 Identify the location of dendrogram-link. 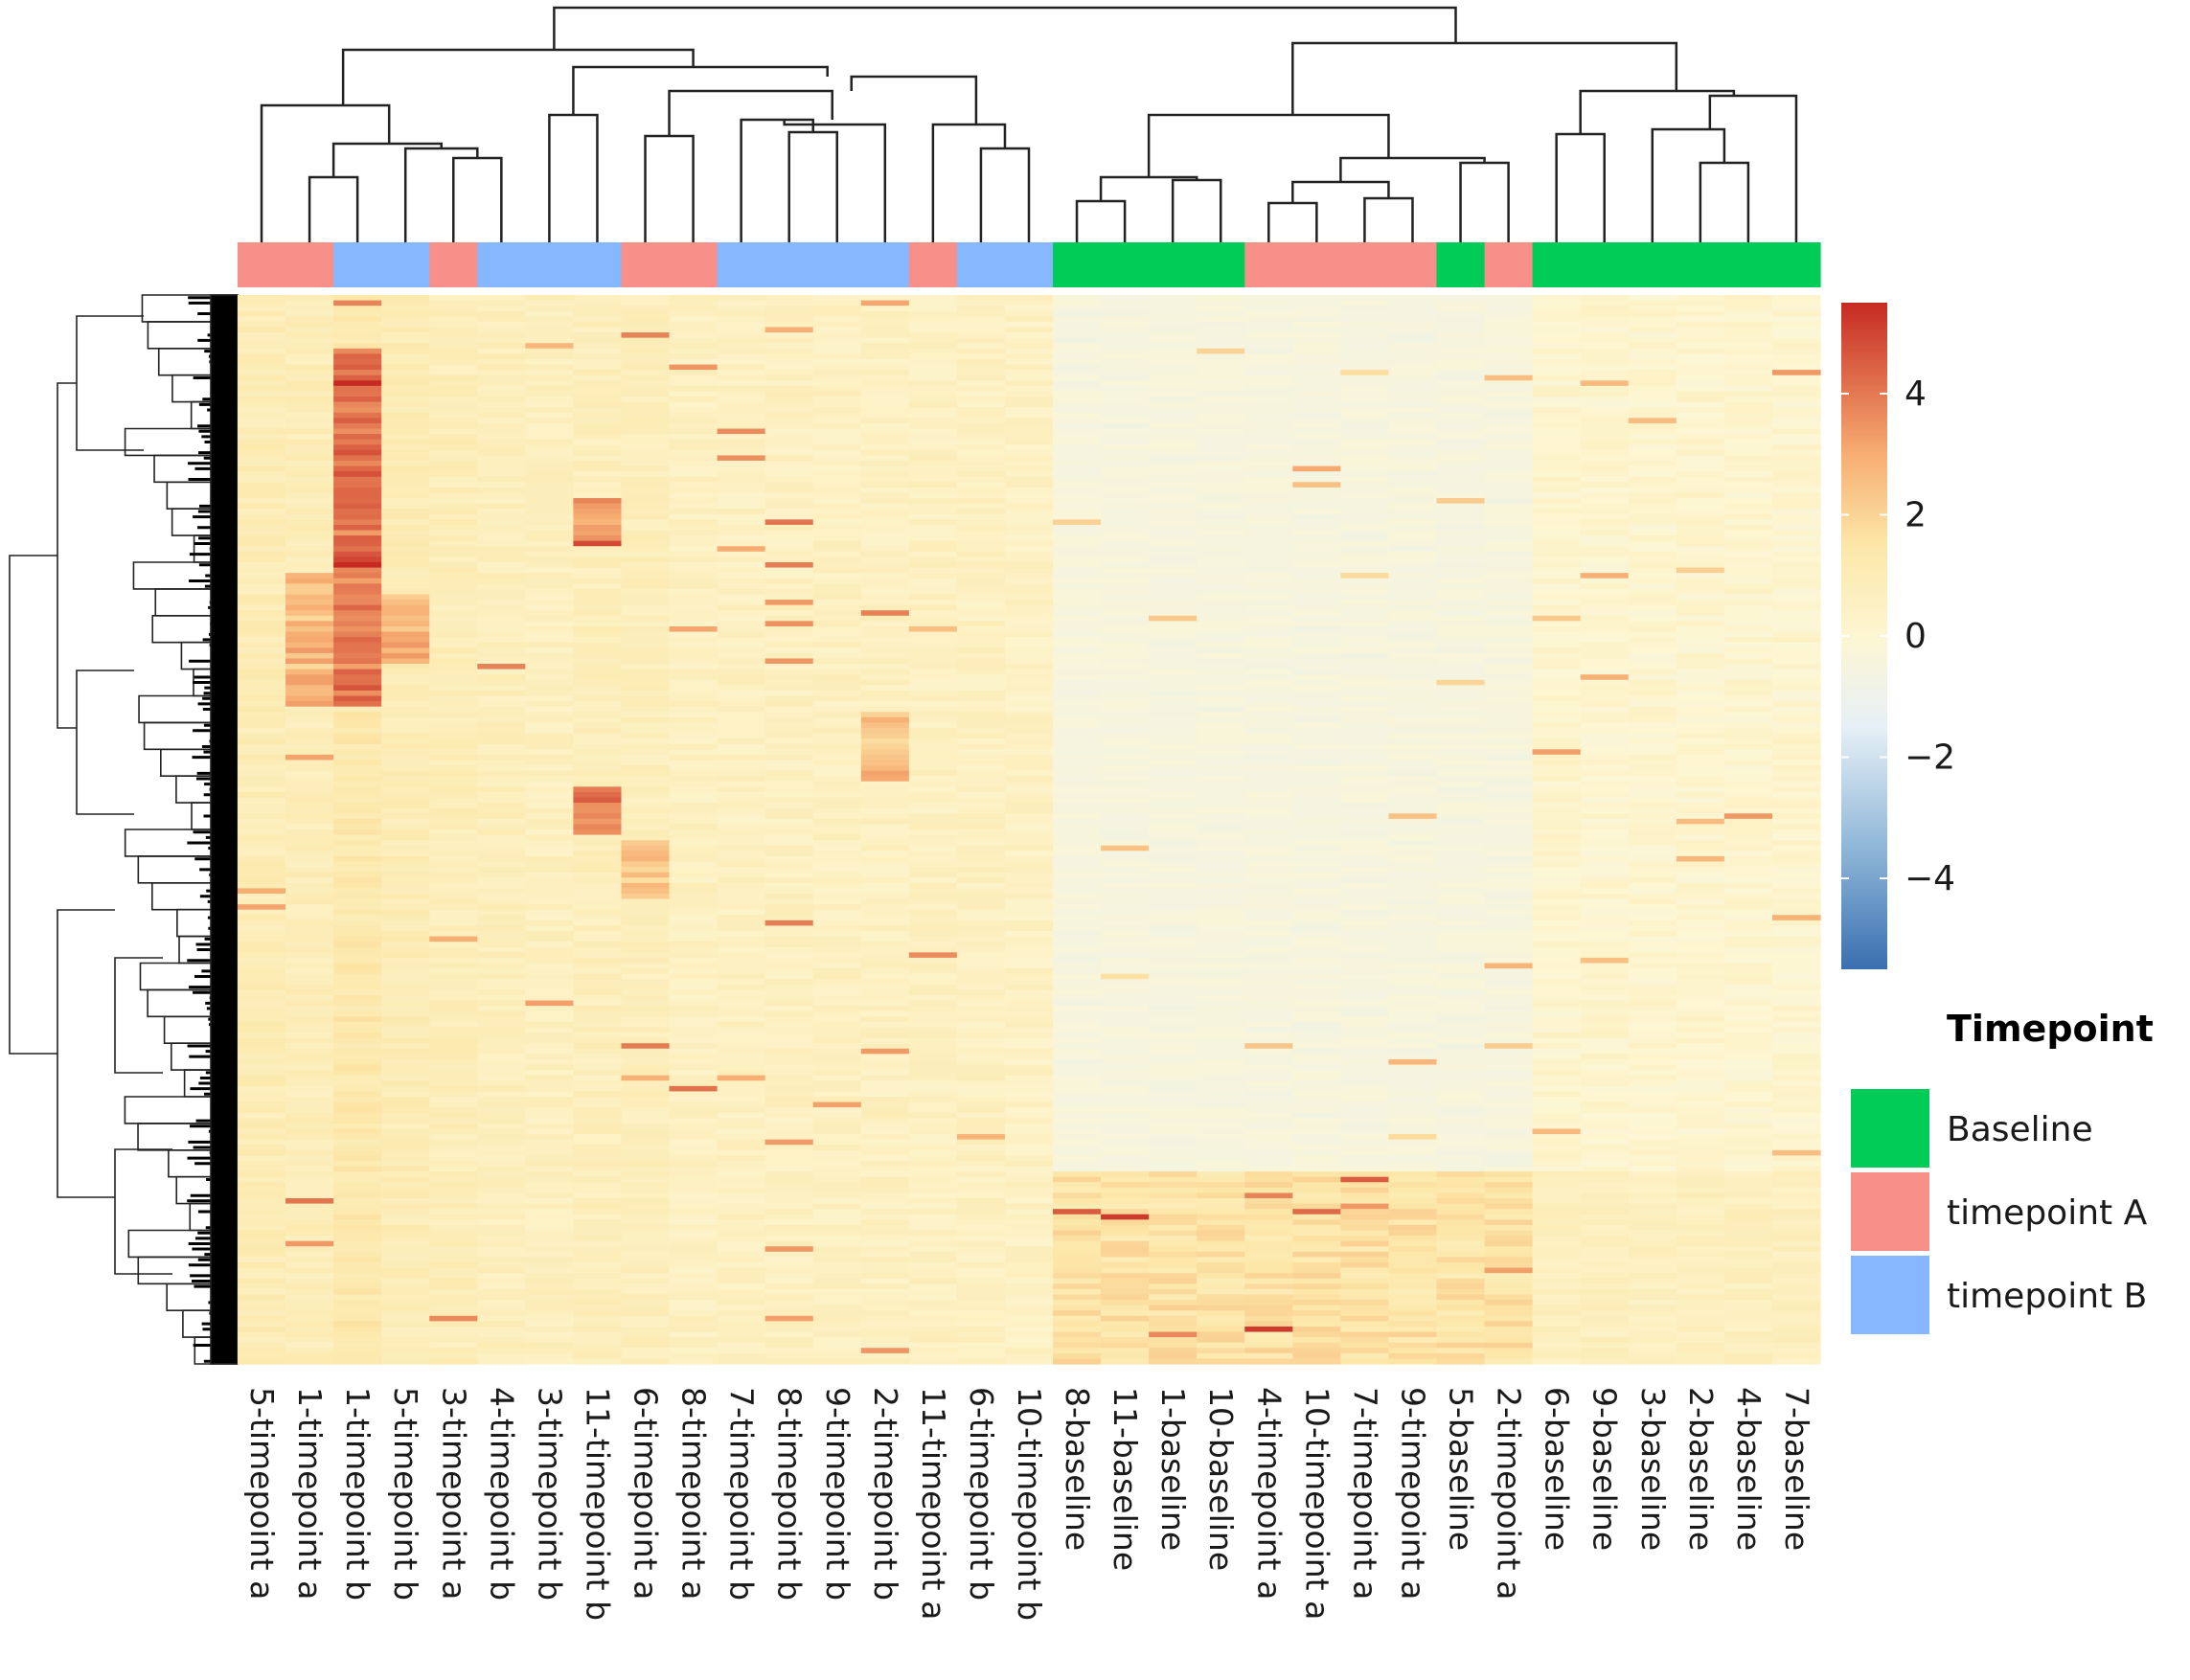
(1412, 169).